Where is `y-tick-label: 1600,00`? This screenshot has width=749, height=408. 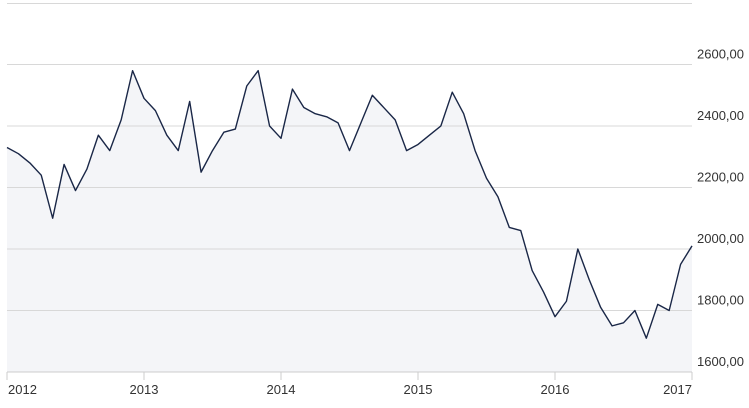
y-tick-label: 1600,00 is located at coordinates (720, 361).